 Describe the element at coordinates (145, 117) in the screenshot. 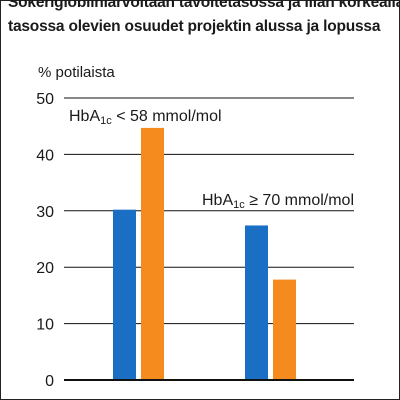

I see `annotation-1: HbA1c < 58 mmol/mol` at that location.